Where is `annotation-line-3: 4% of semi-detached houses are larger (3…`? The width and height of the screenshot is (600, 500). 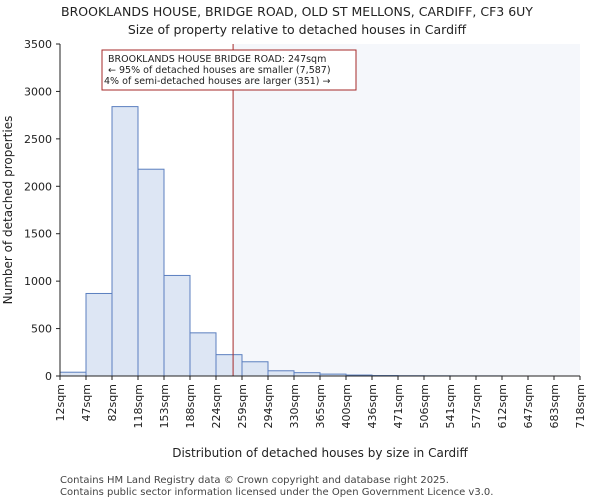 annotation-line-3: 4% of semi-detached houses are larger (3… is located at coordinates (217, 81).